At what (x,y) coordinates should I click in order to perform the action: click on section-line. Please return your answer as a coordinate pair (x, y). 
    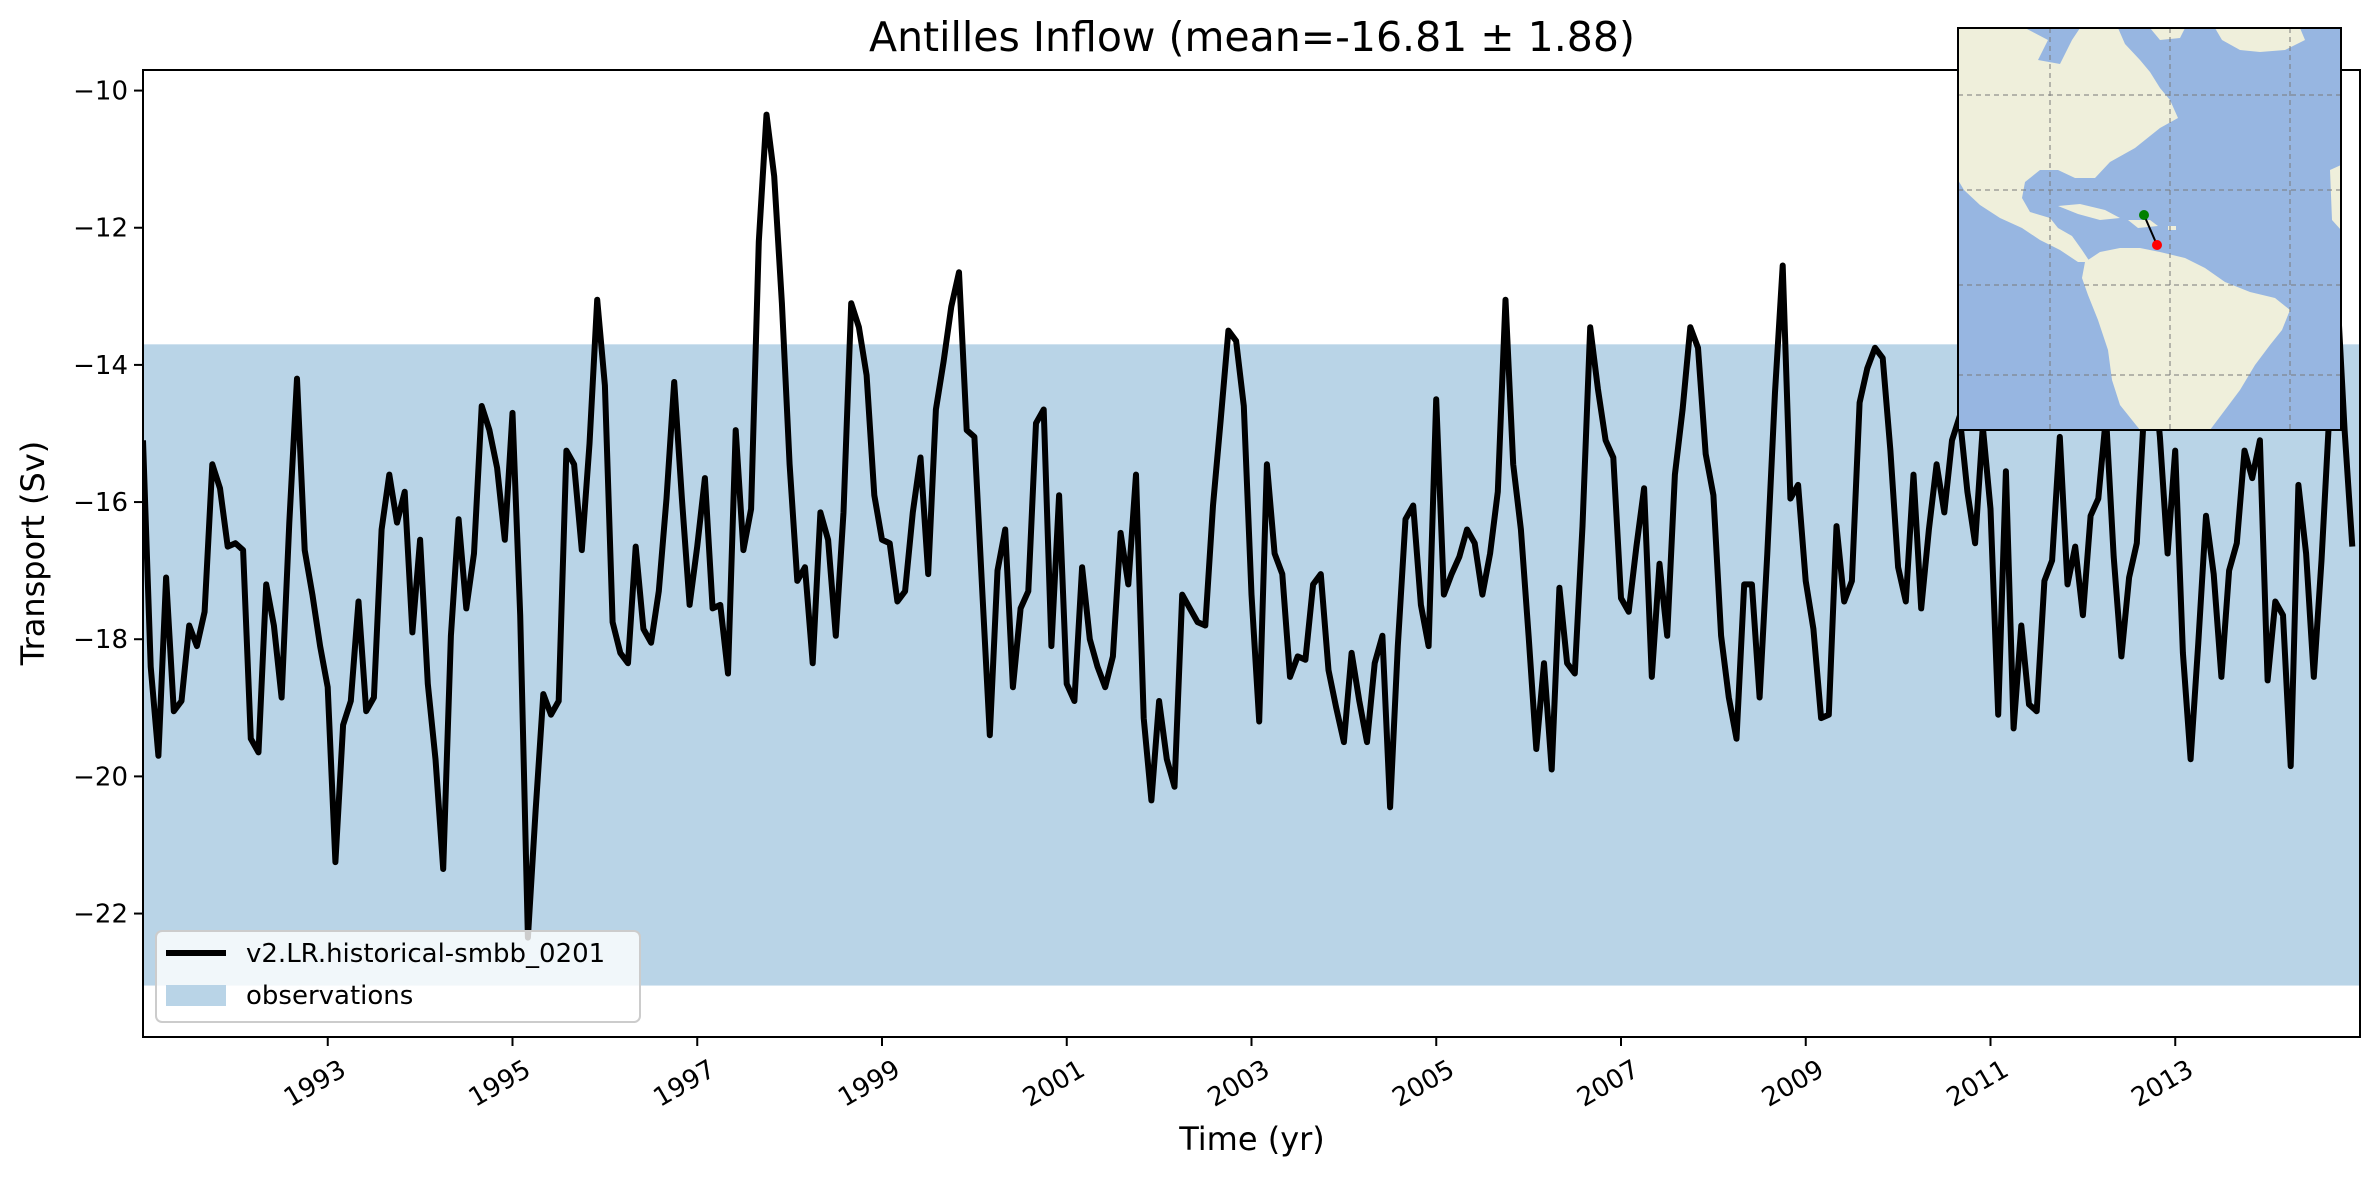
    Looking at the image, I should click on (2150, 230).